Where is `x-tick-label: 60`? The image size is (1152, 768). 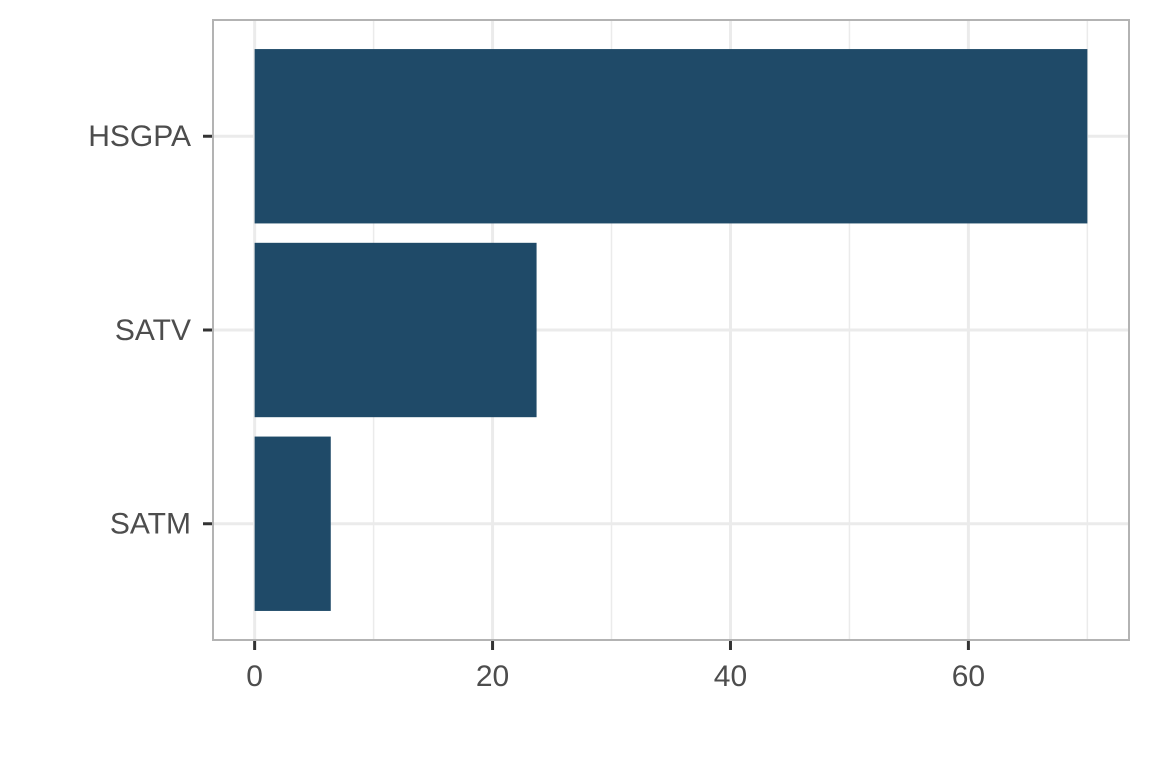
x-tick-label: 60 is located at coordinates (968, 676).